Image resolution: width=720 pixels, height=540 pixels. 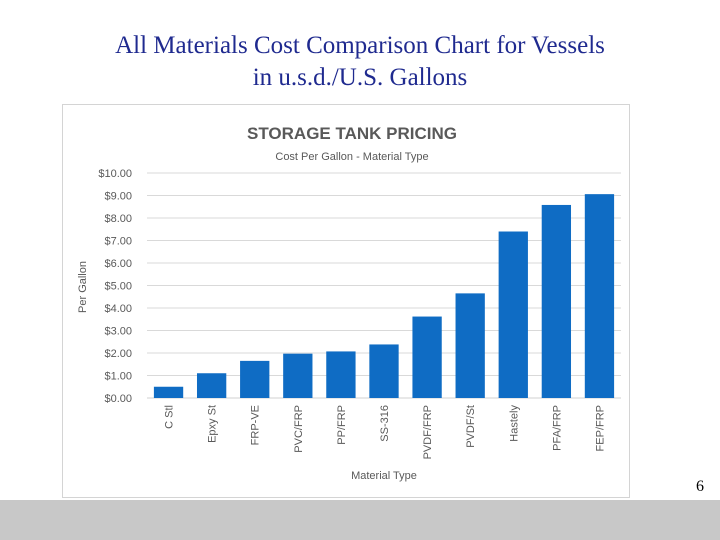 What do you see at coordinates (256, 425) in the screenshot?
I see `x-tick-label: FRP-VE` at bounding box center [256, 425].